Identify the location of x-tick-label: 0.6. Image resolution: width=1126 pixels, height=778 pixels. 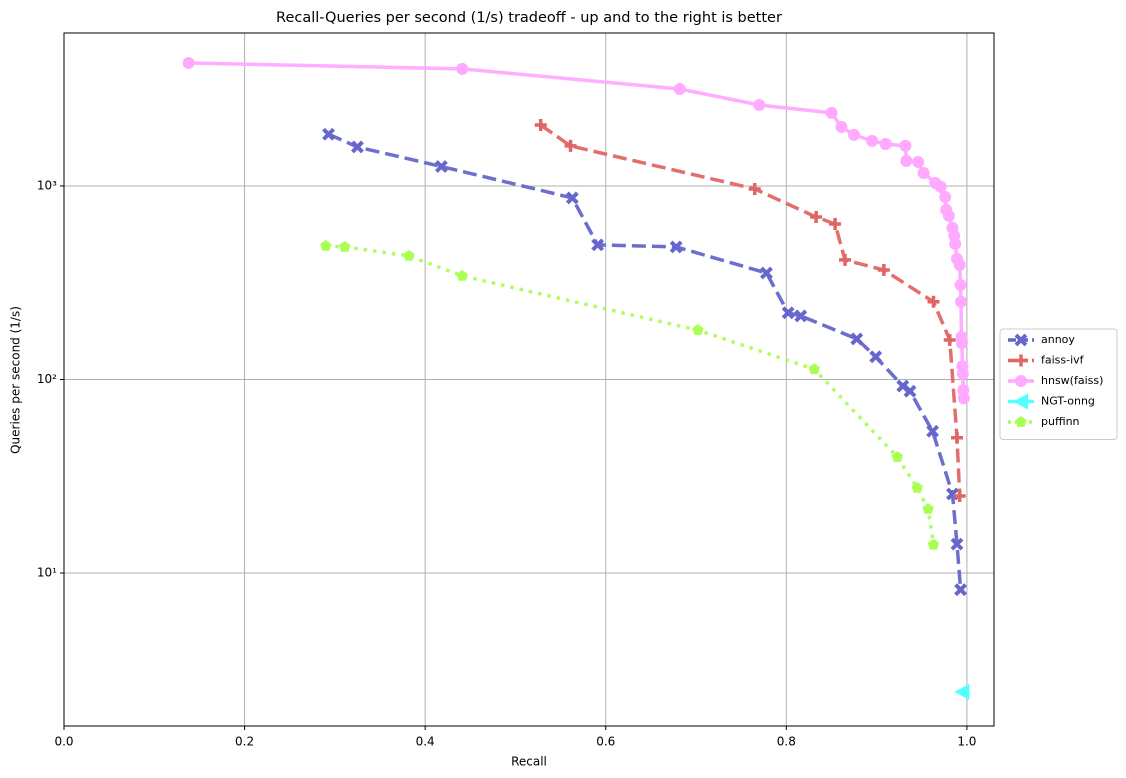
(605, 742).